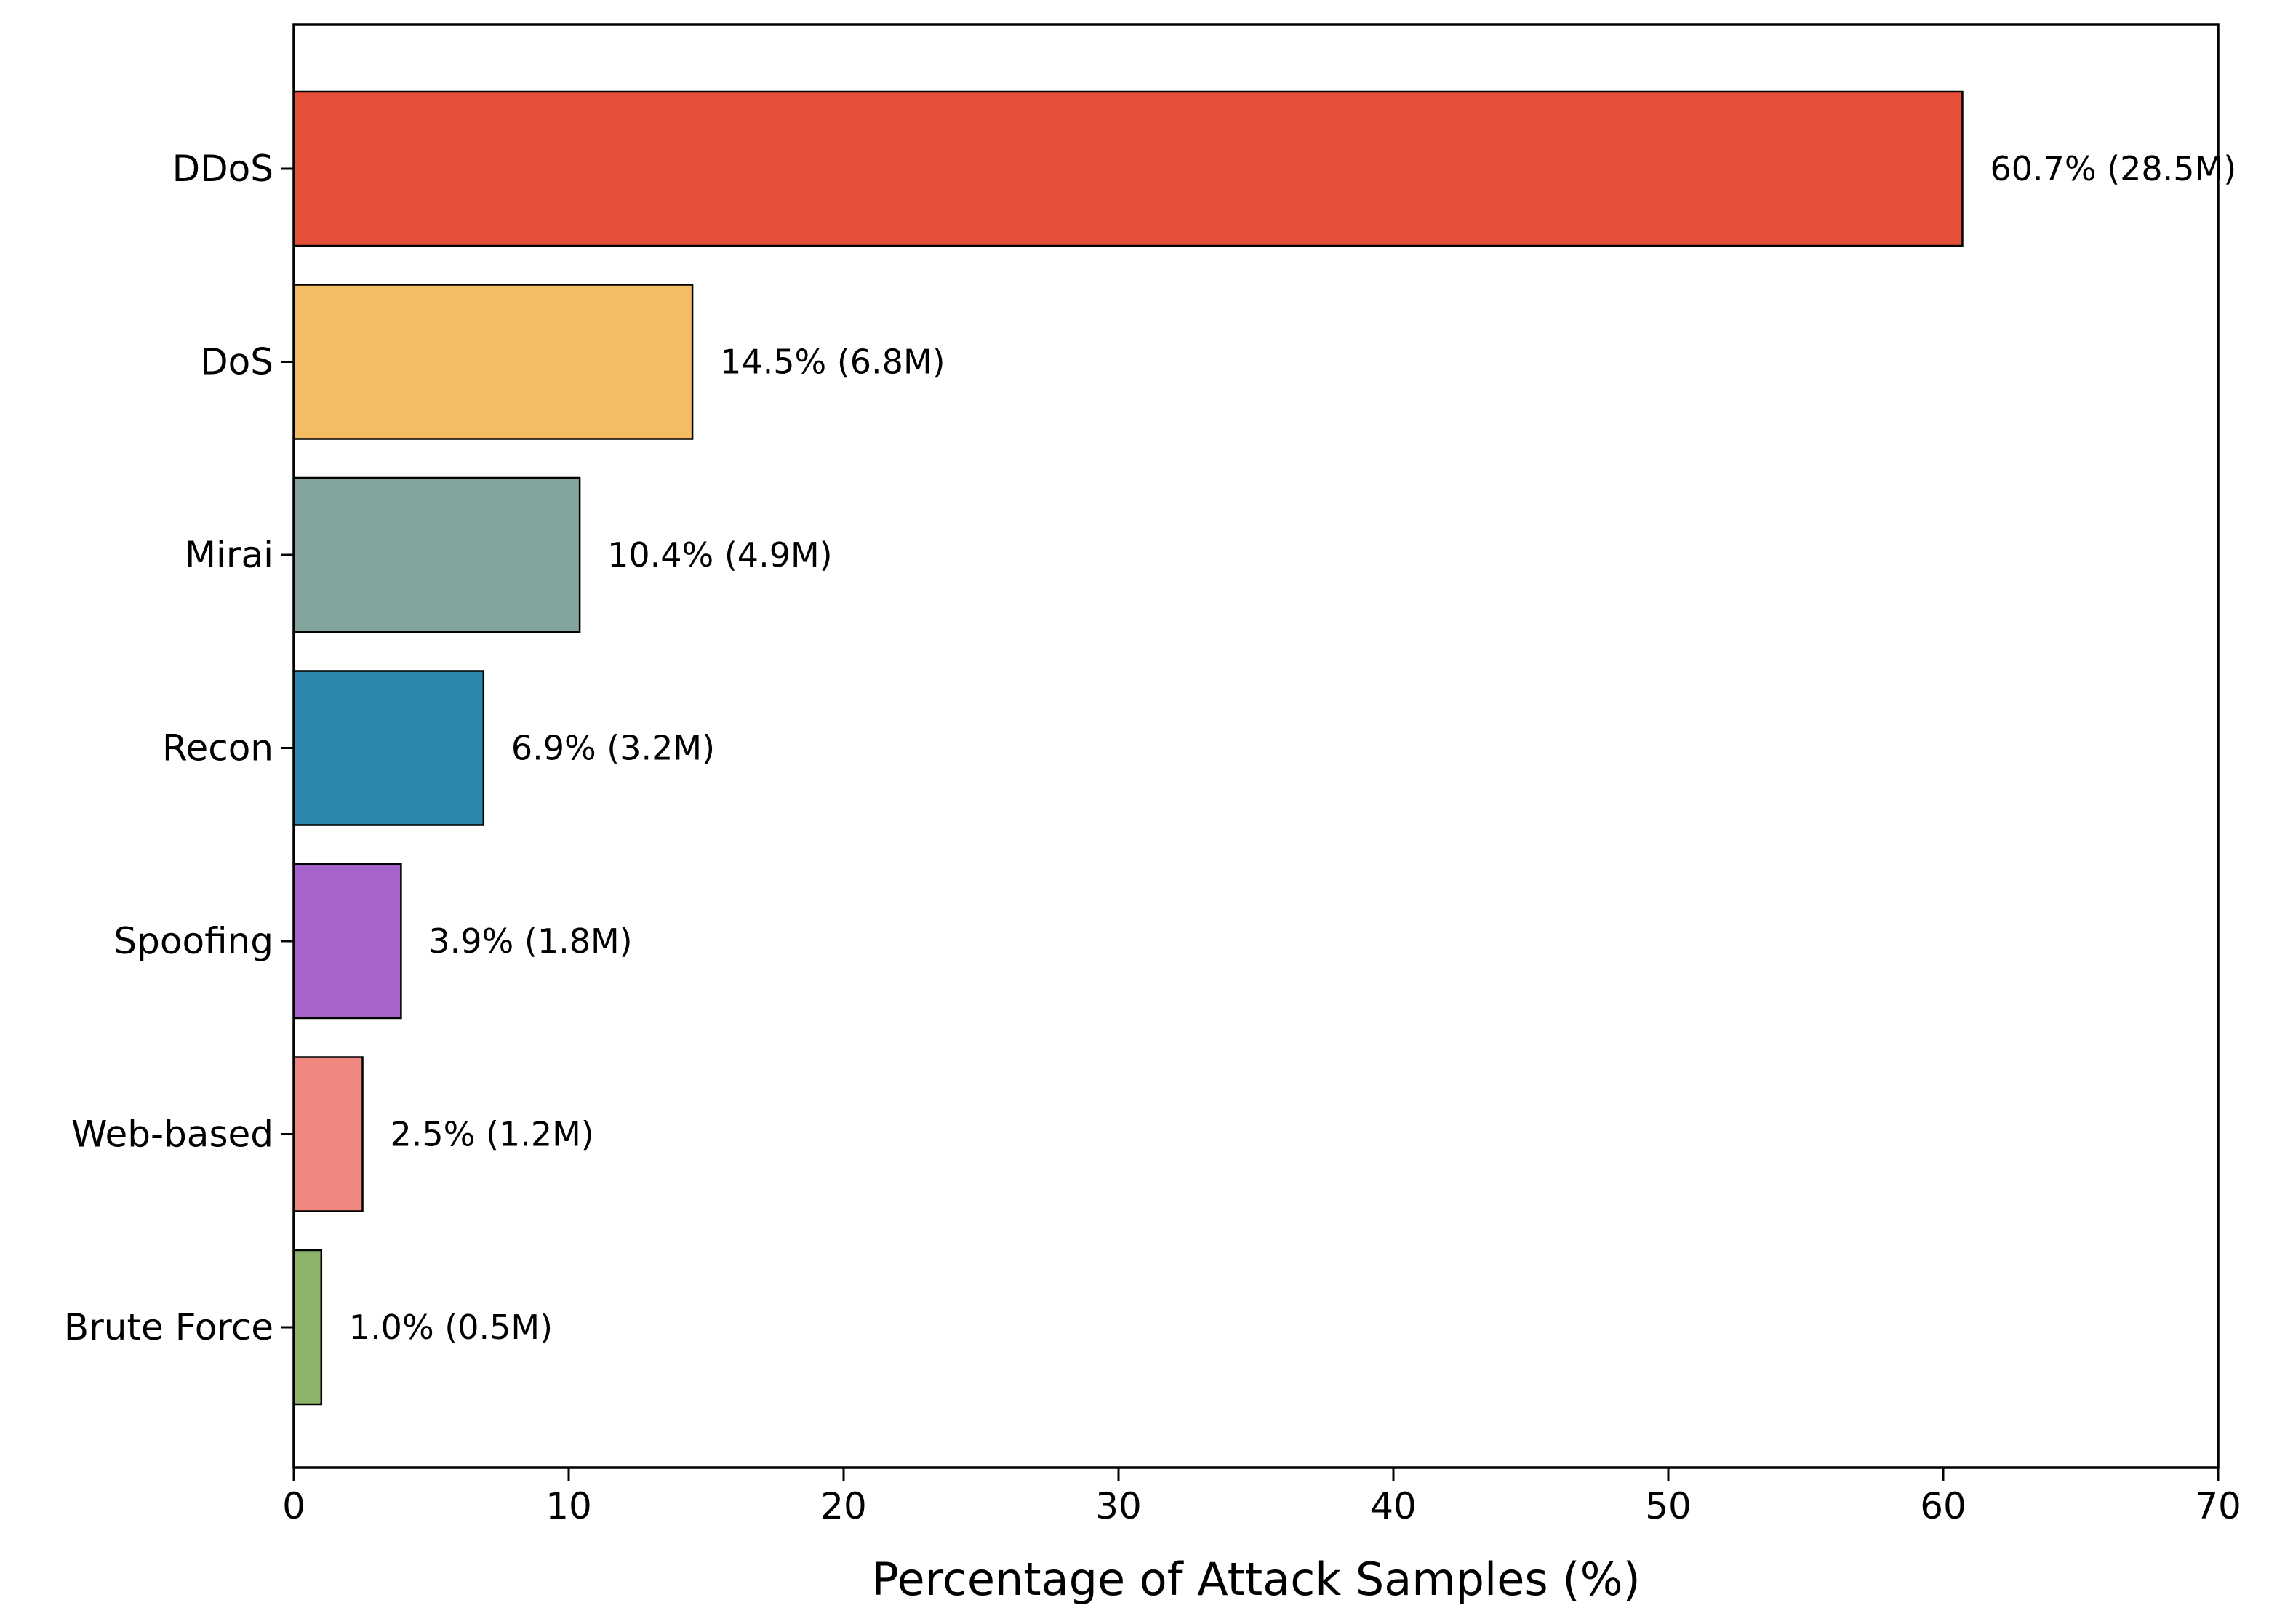 This screenshot has height=1624, width=2285. Describe the element at coordinates (229, 555) in the screenshot. I see `y-tick-label-mirai: Mirai` at that location.